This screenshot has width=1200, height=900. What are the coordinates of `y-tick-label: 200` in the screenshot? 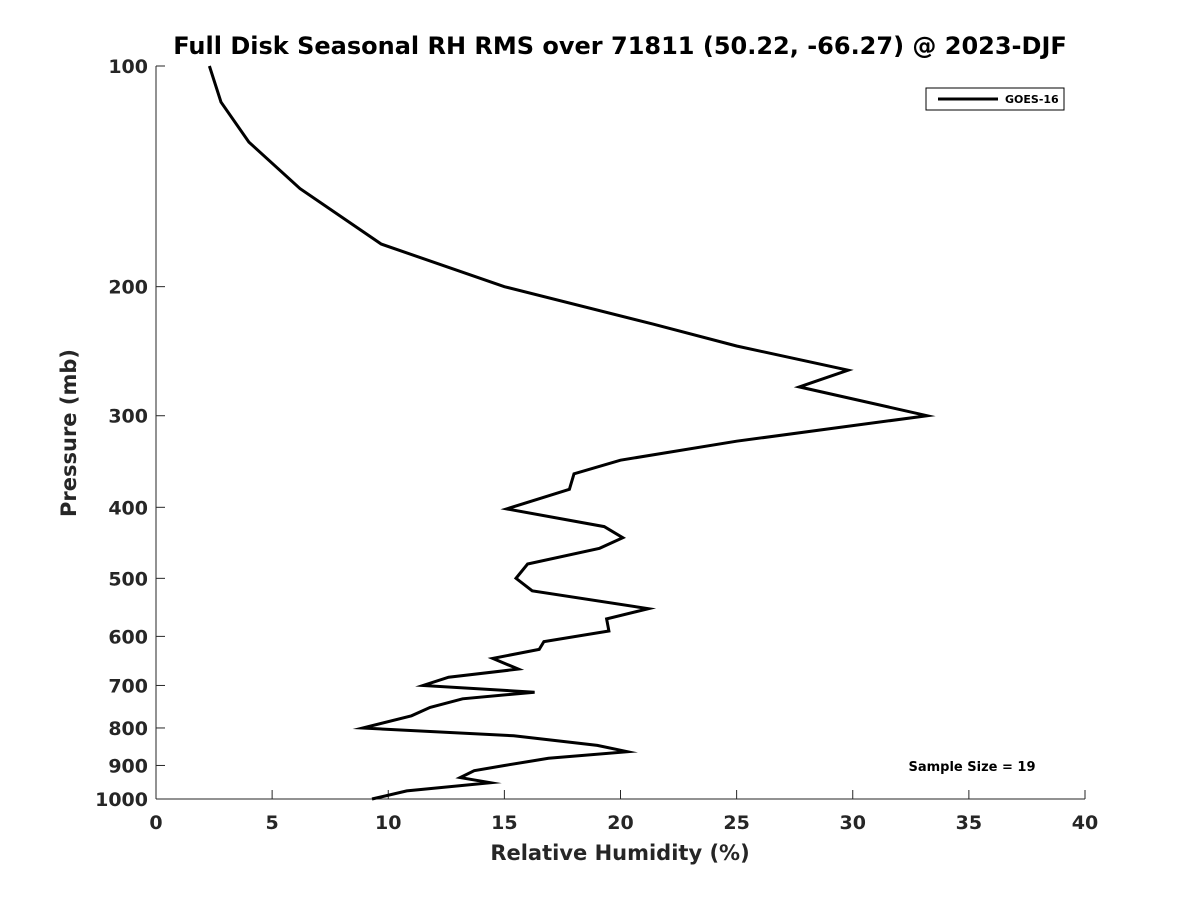 It's located at (128, 288).